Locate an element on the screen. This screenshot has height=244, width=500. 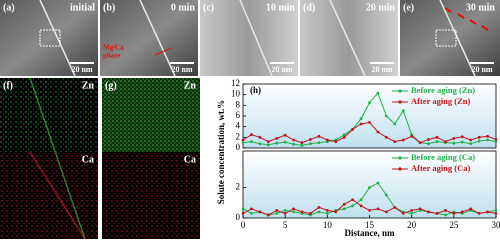
panel-label: (h) is located at coordinates (255, 90).